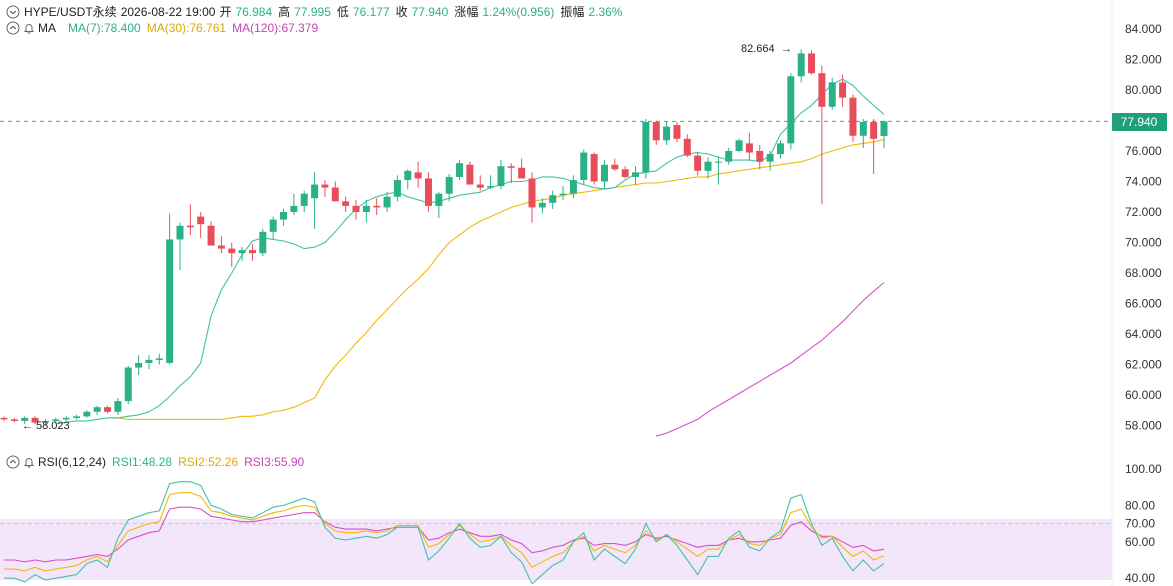 Image resolution: width=1173 pixels, height=586 pixels. I want to click on ma7-value: MA(7):78.400, so click(104, 28).